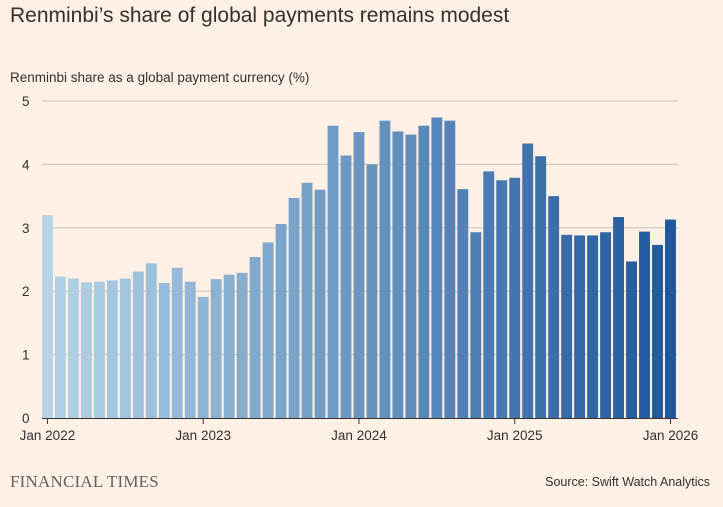 Image resolution: width=723 pixels, height=507 pixels. What do you see at coordinates (515, 435) in the screenshot?
I see `x-tick-label: Jan 2025` at bounding box center [515, 435].